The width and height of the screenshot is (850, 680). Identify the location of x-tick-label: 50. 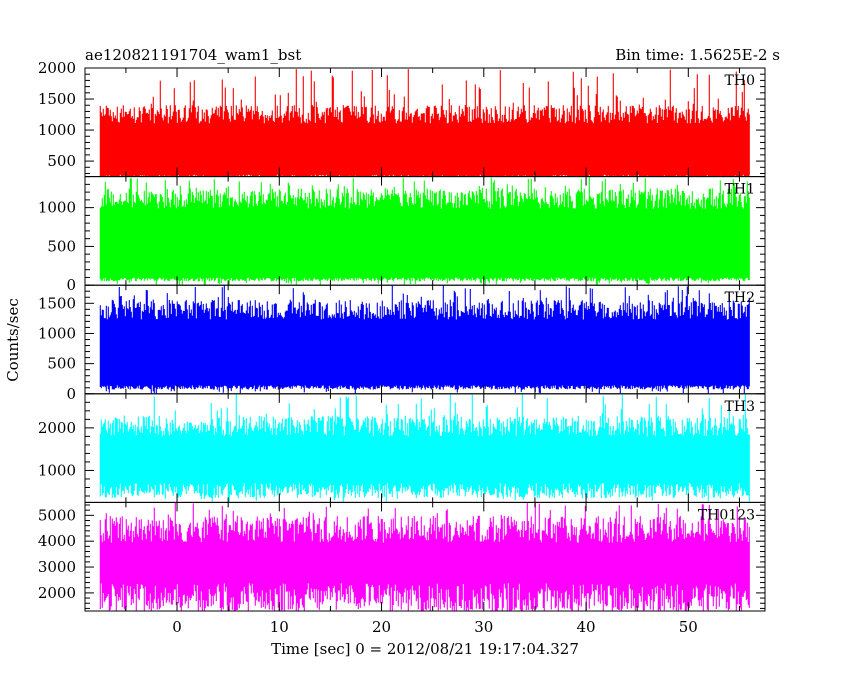
(688, 627).